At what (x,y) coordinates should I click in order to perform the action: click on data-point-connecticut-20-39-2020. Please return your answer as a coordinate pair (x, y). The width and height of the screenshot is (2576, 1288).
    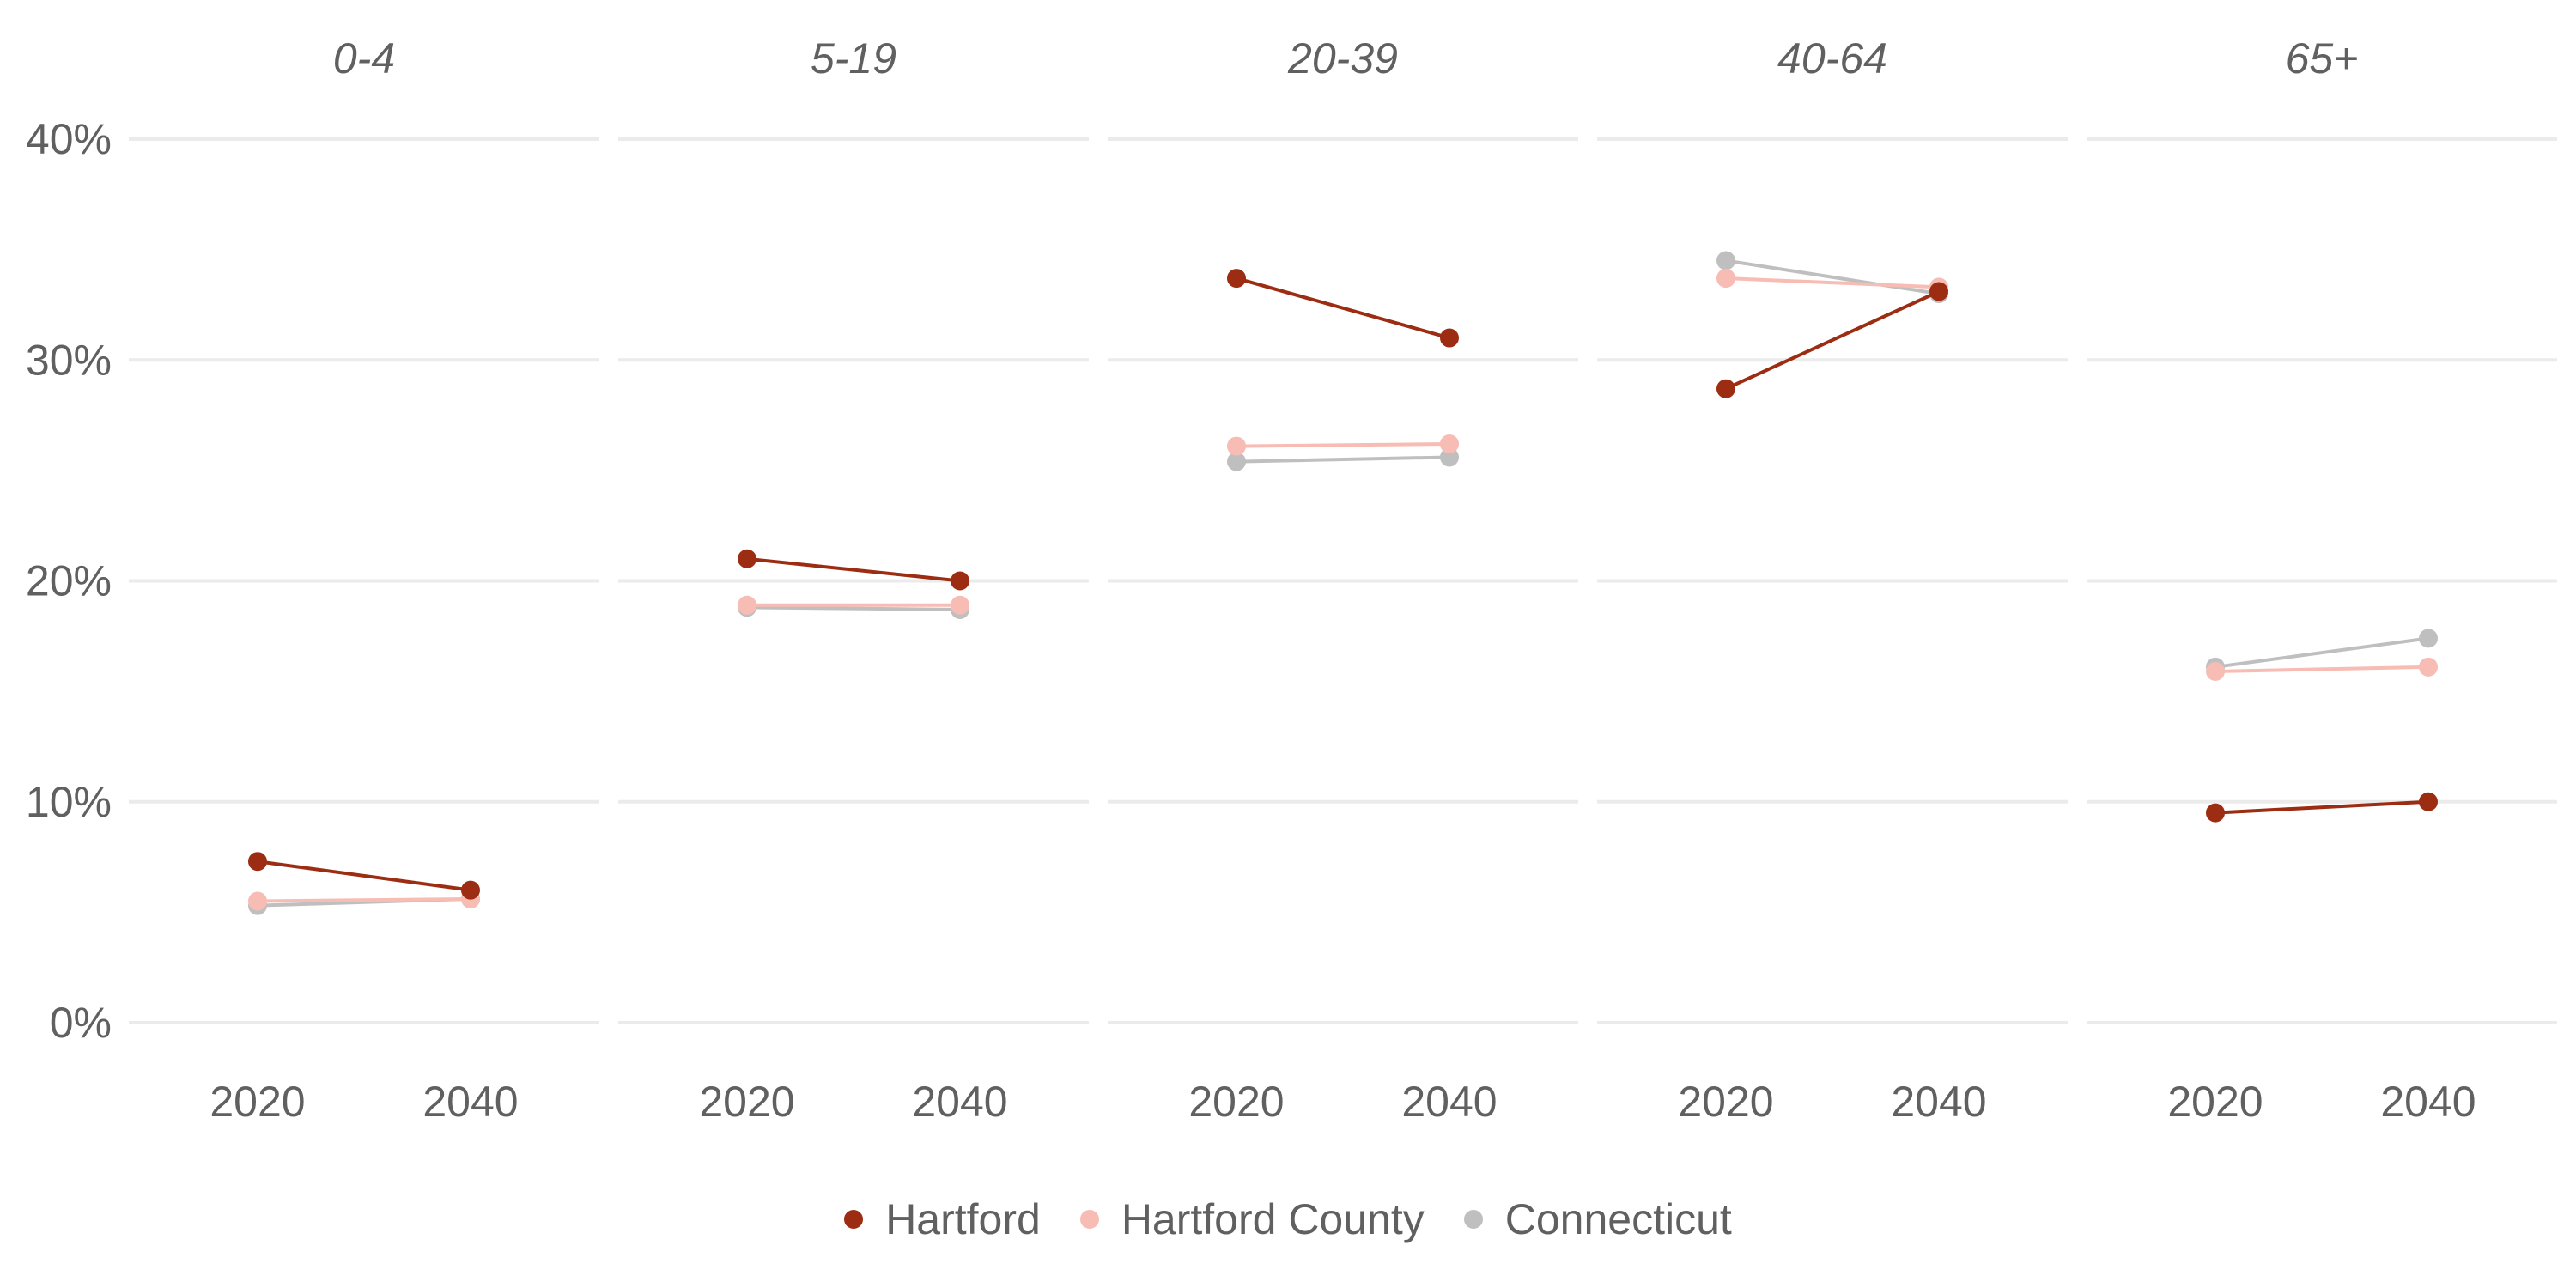
    Looking at the image, I should click on (1236, 461).